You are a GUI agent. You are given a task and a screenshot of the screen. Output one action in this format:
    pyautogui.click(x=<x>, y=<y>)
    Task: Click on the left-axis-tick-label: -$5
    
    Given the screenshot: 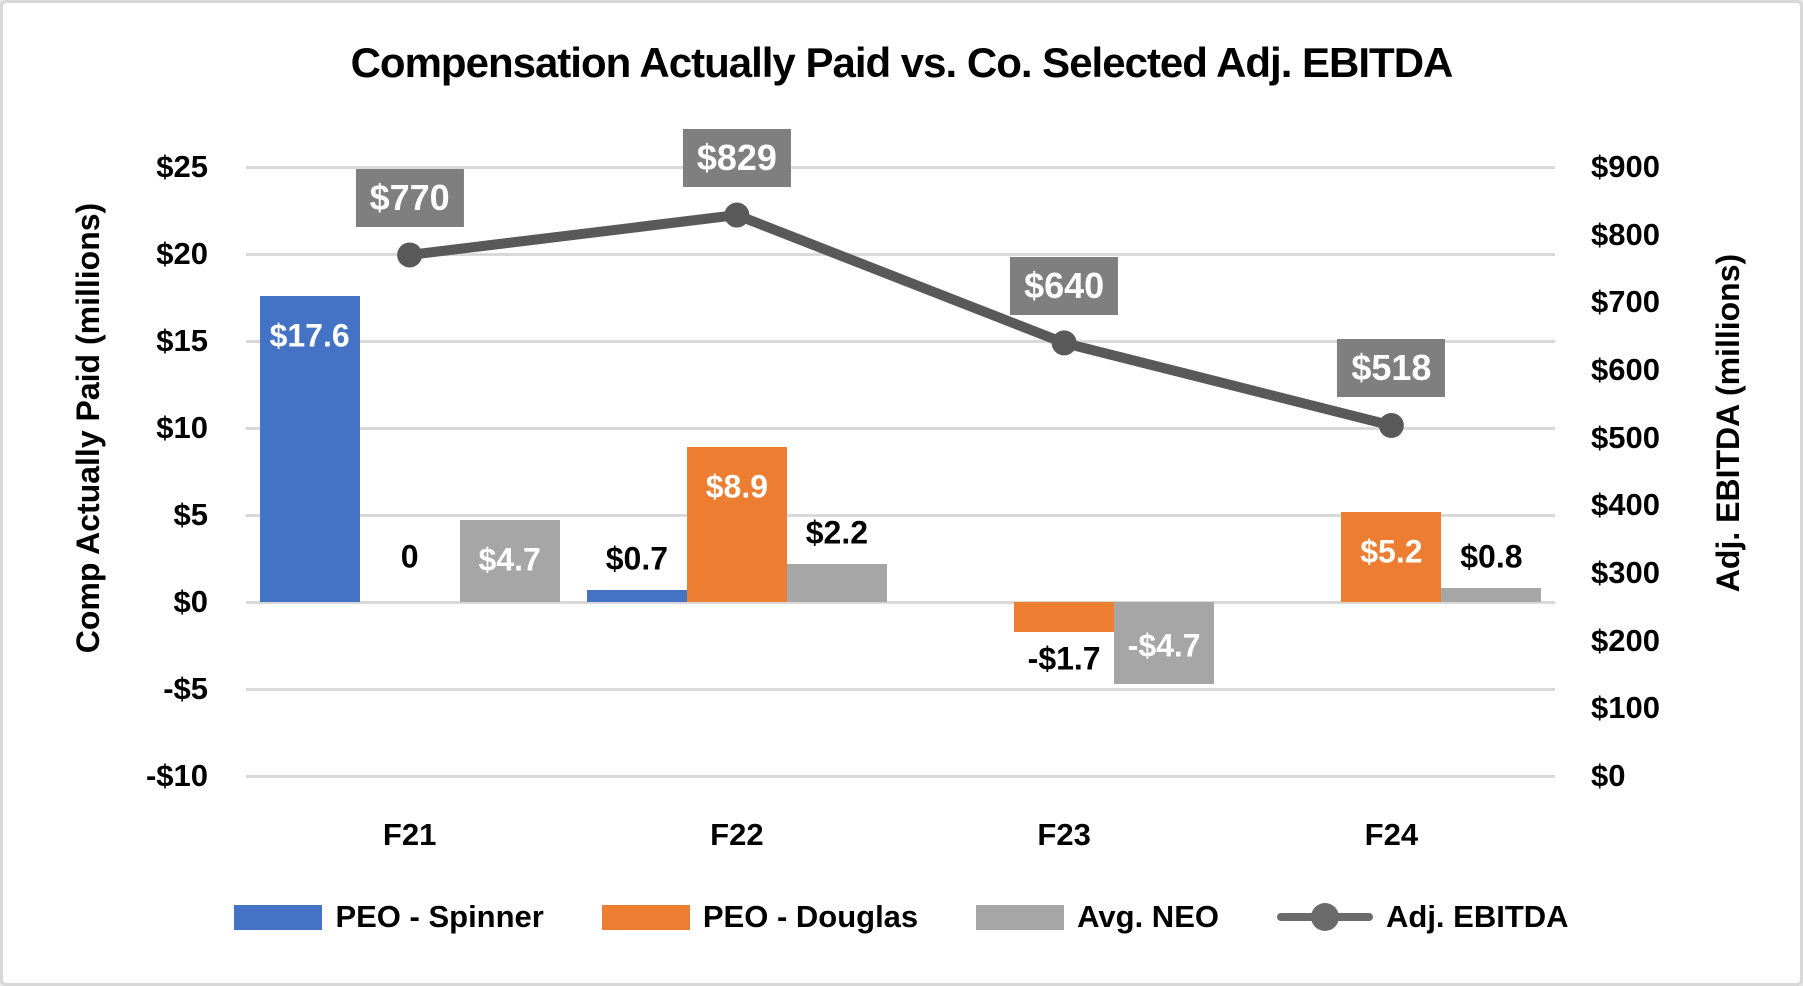 What is the action you would take?
    pyautogui.click(x=185, y=688)
    